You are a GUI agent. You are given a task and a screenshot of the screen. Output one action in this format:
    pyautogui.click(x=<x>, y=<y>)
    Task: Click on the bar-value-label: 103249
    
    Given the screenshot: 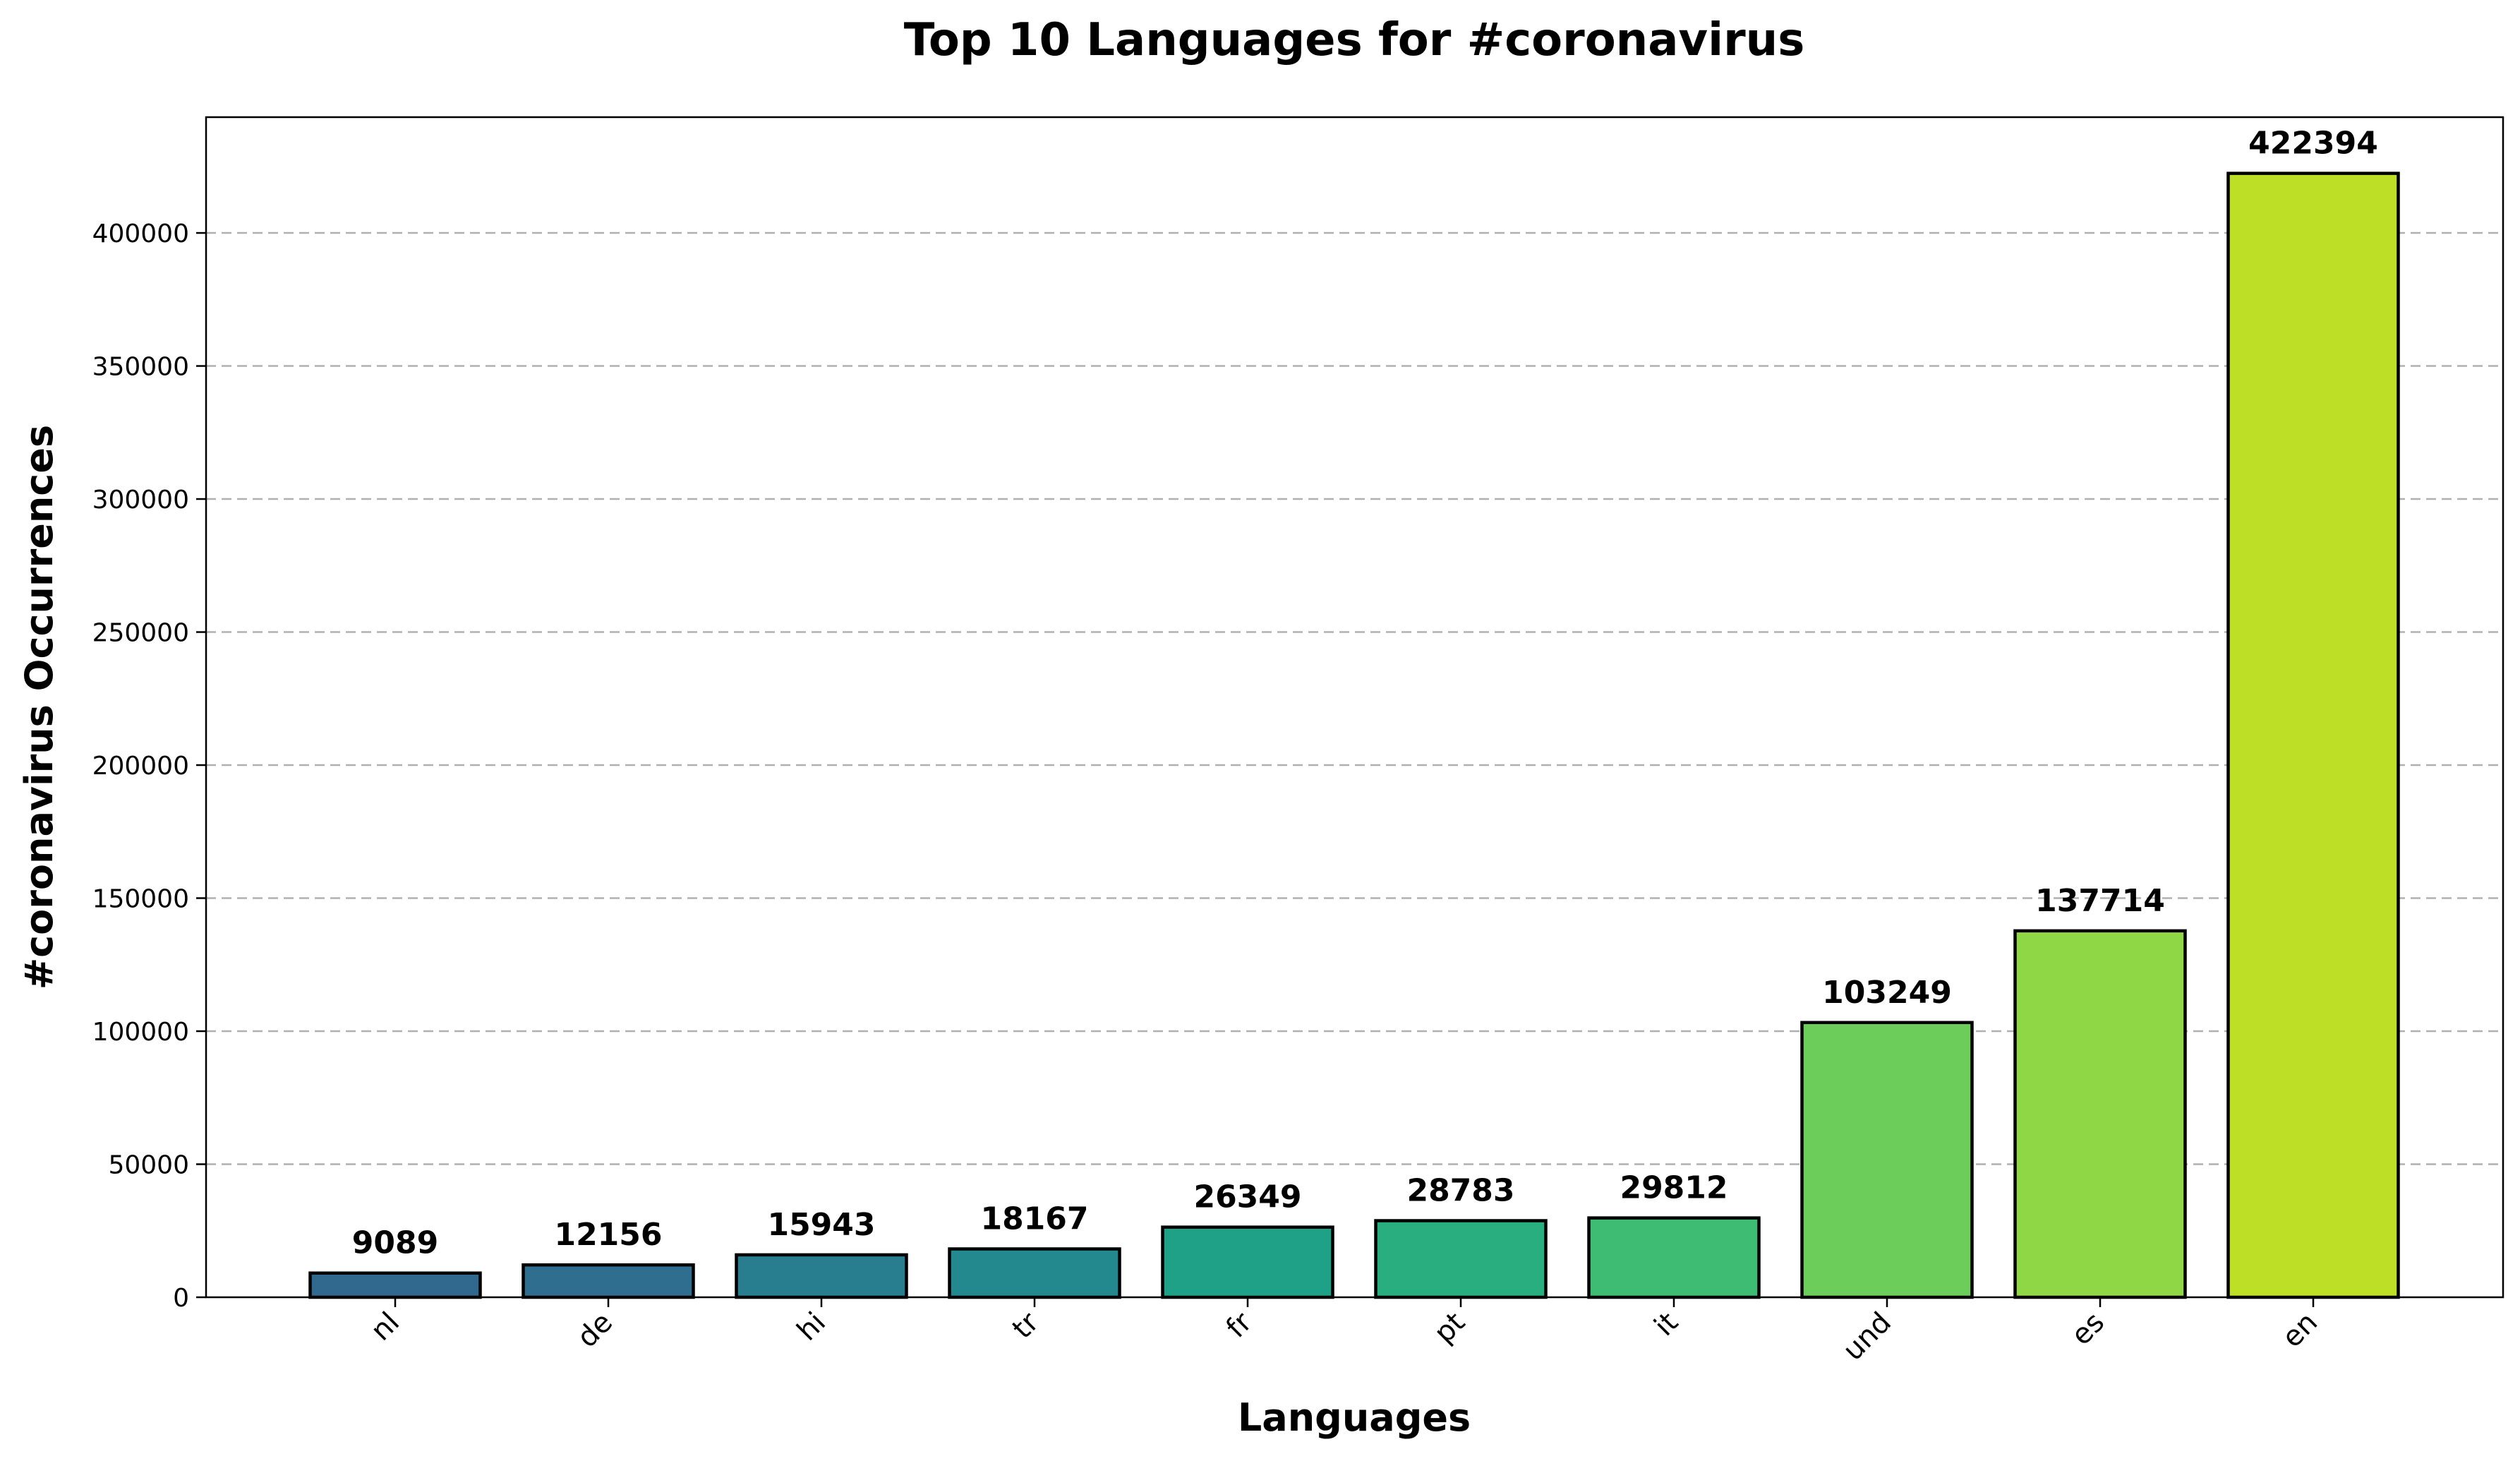 What is the action you would take?
    pyautogui.click(x=1887, y=993)
    